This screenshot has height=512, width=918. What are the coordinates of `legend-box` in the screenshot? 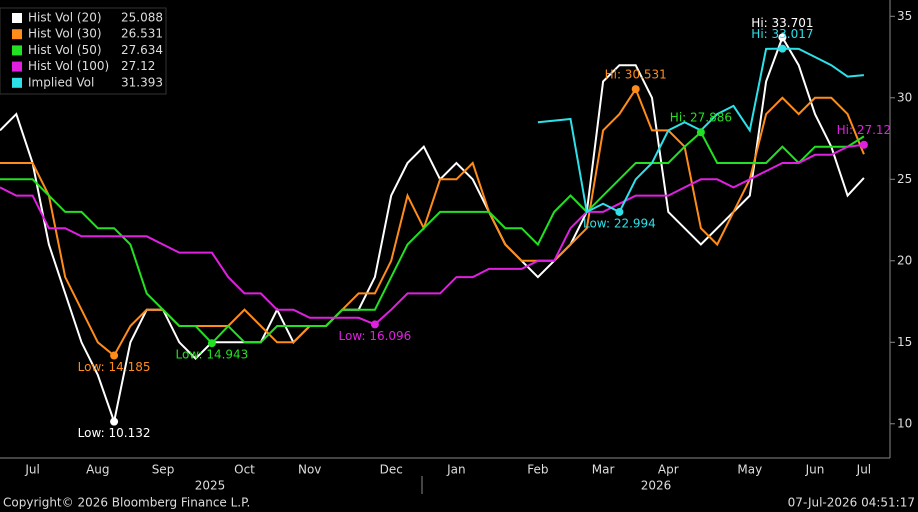 It's located at (83, 51).